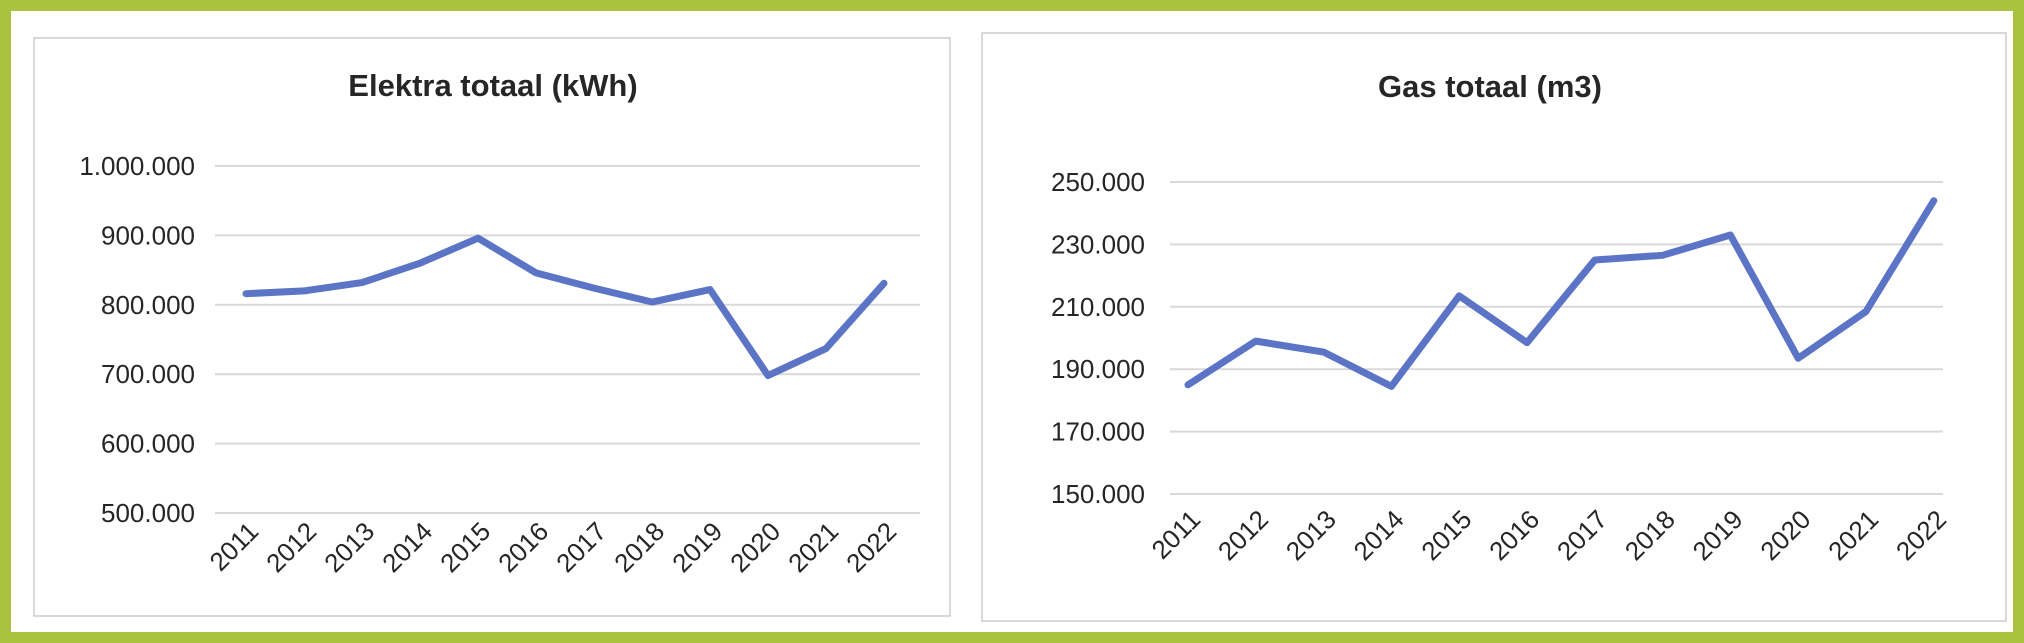 The width and height of the screenshot is (2024, 643). What do you see at coordinates (1098, 244) in the screenshot?
I see `y-tick-label: 230.000` at bounding box center [1098, 244].